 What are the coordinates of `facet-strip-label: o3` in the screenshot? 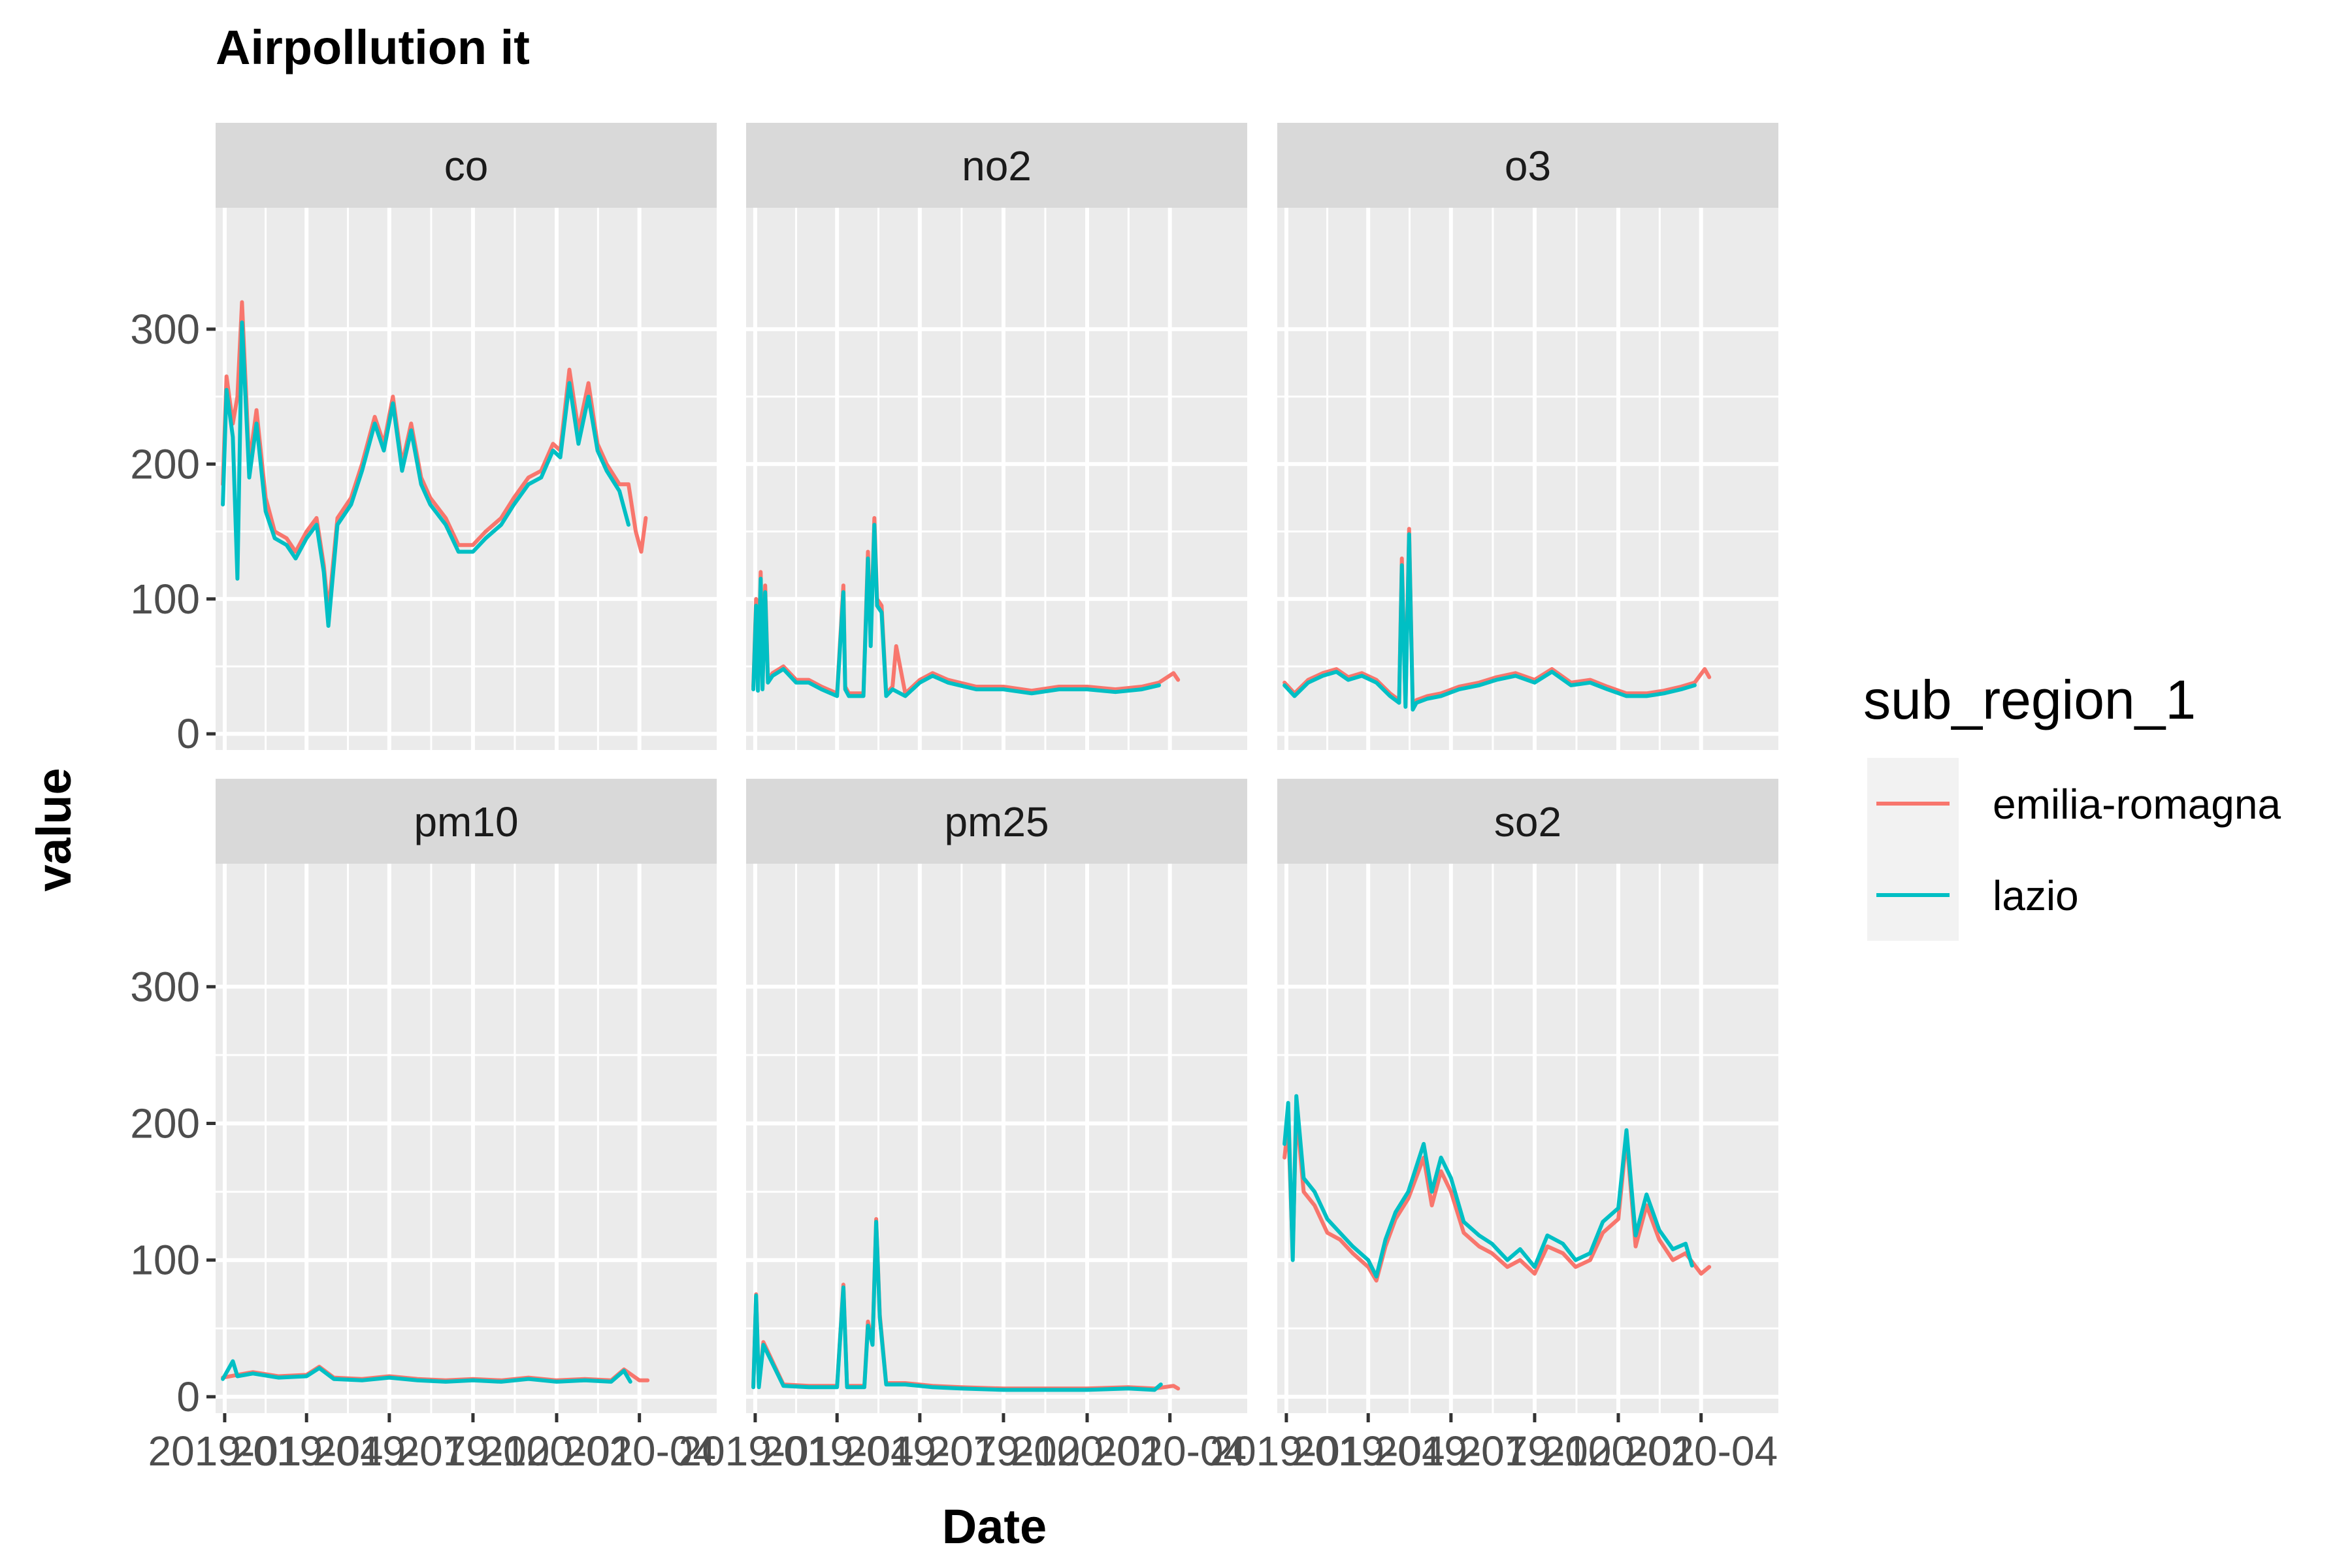 It's located at (1528, 165).